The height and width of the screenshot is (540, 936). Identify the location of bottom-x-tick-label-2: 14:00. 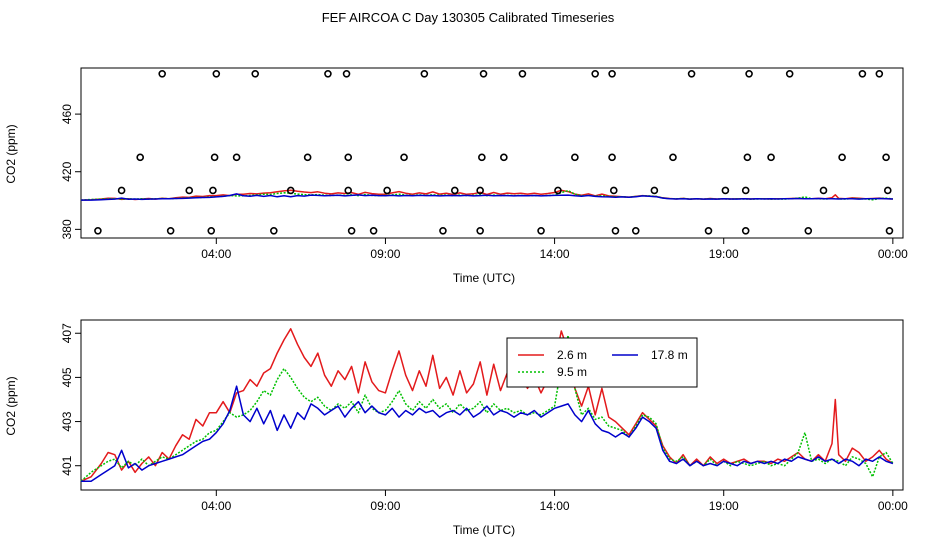
(555, 506).